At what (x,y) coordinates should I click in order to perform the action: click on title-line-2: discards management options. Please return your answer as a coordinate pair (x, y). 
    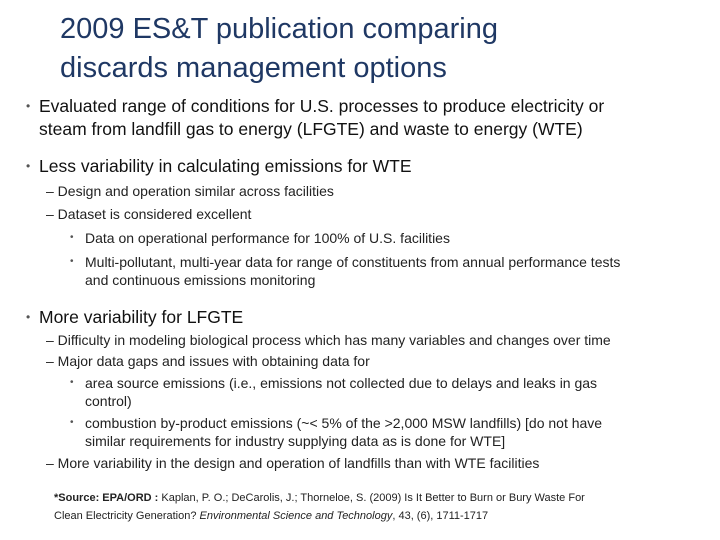
    Looking at the image, I should click on (253, 68).